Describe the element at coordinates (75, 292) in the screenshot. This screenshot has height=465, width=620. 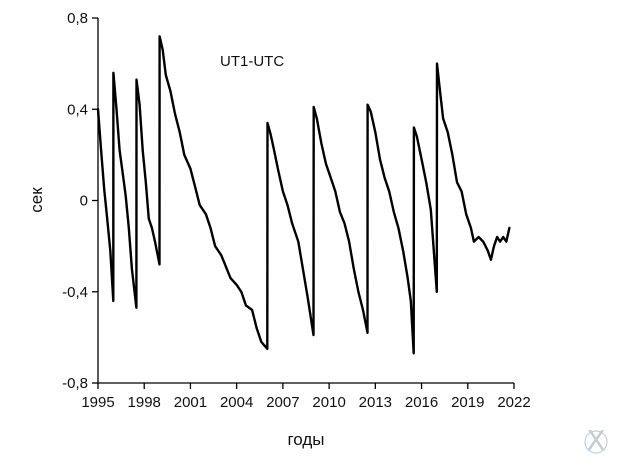
I see `y-tick-label: -0,4` at that location.